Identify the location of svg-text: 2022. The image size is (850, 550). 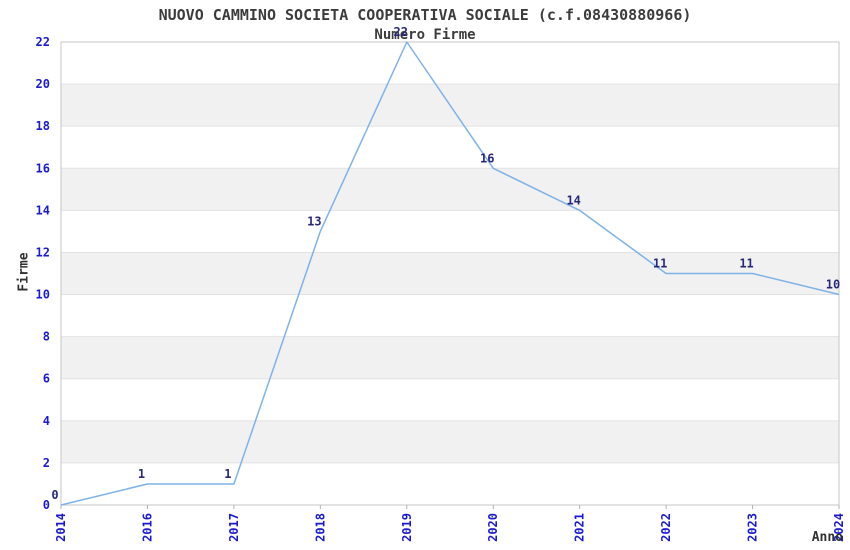
(666, 527).